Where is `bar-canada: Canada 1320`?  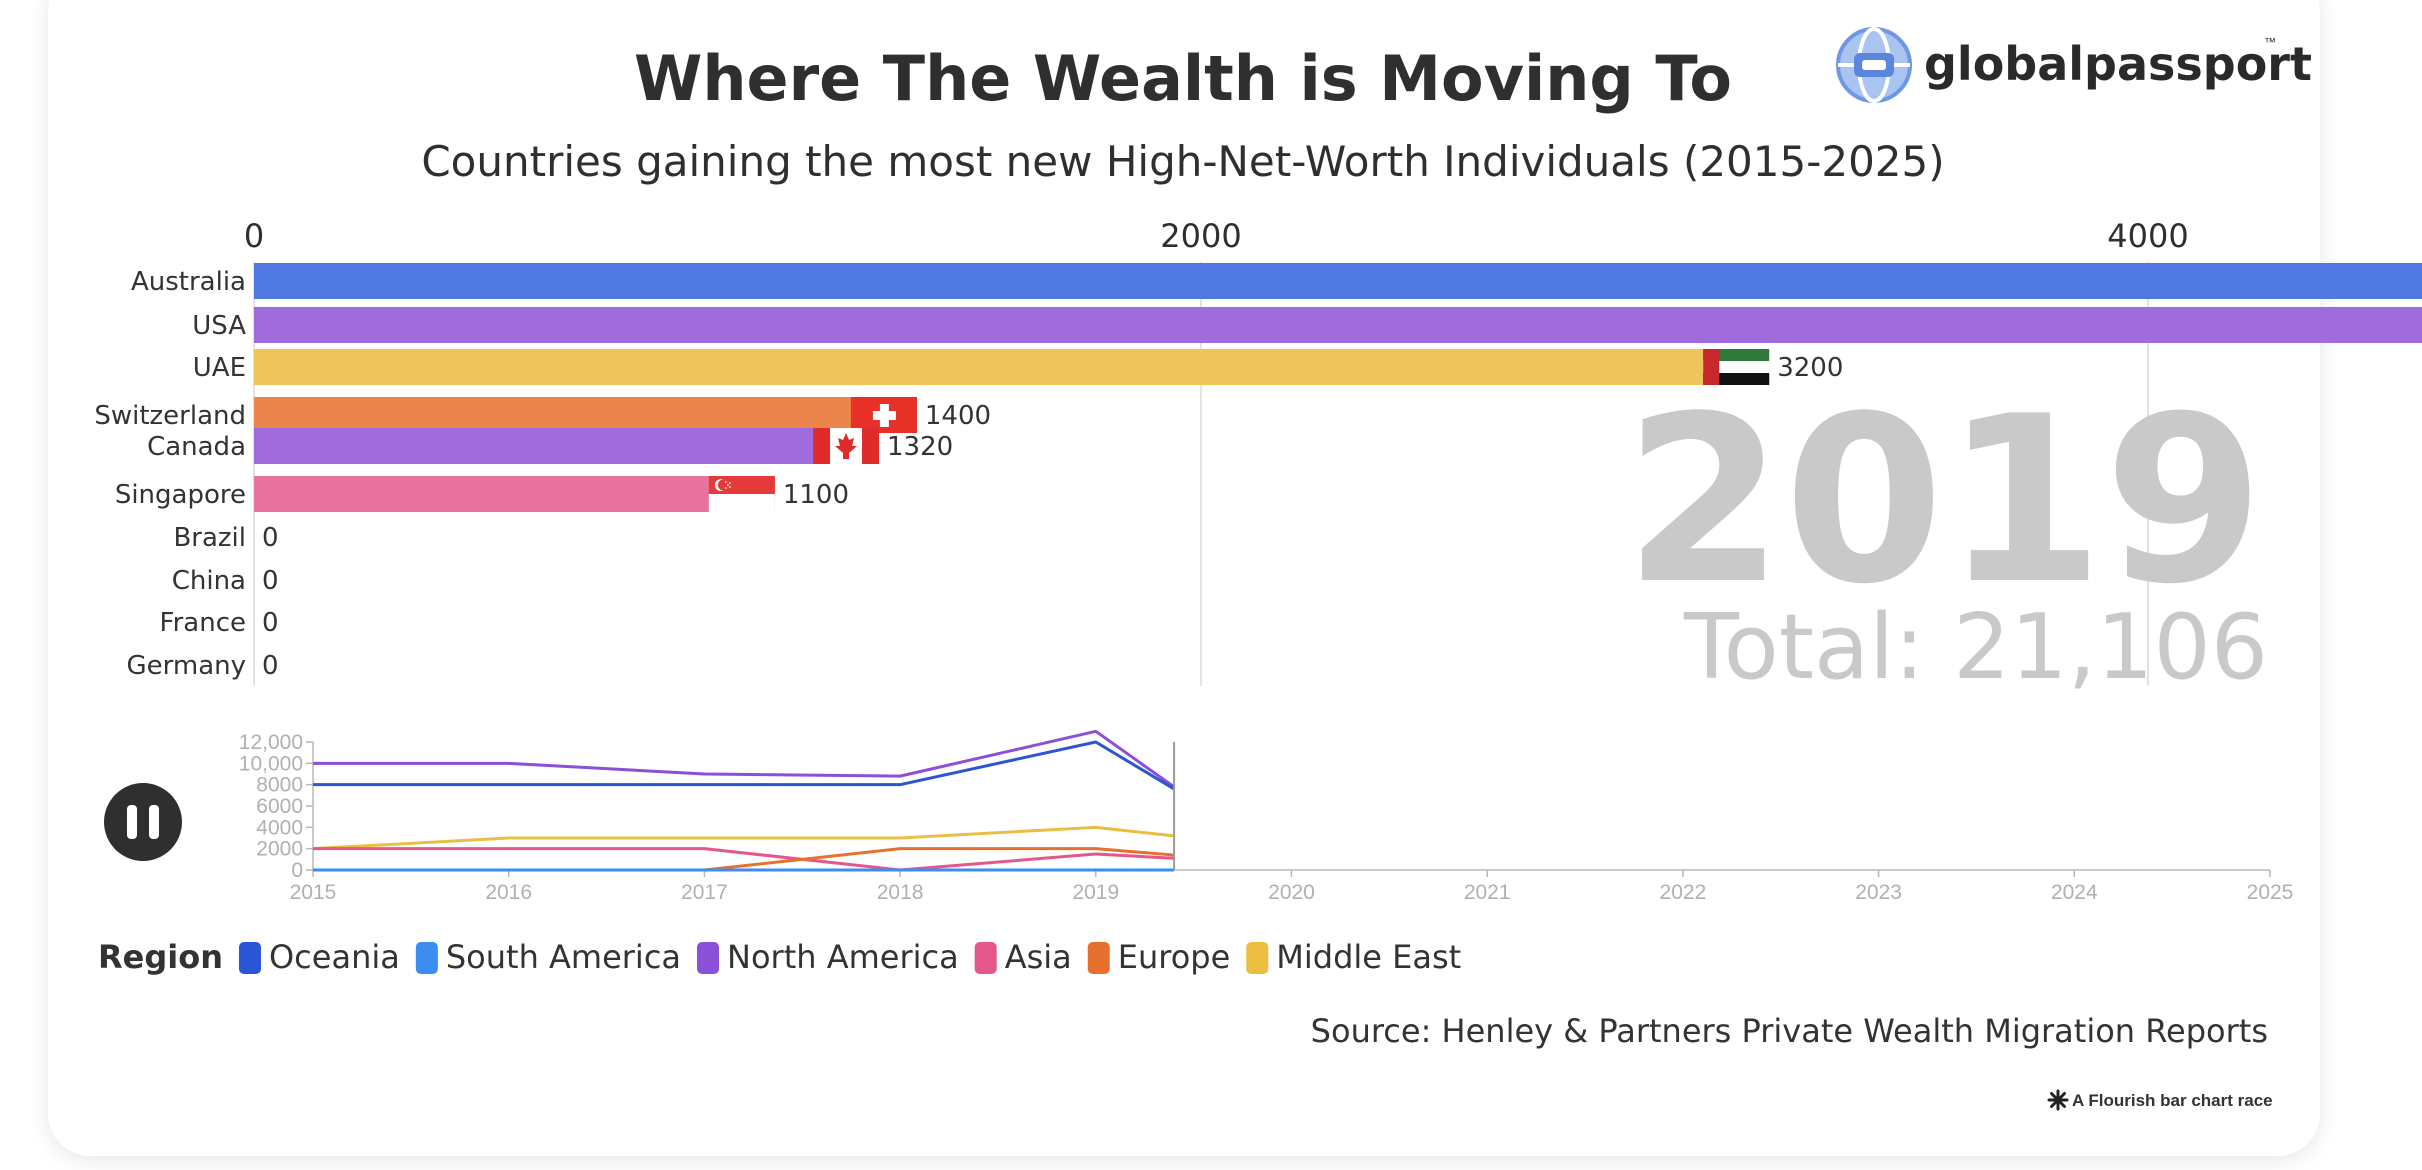 bar-canada: Canada 1320 is located at coordinates (550, 446).